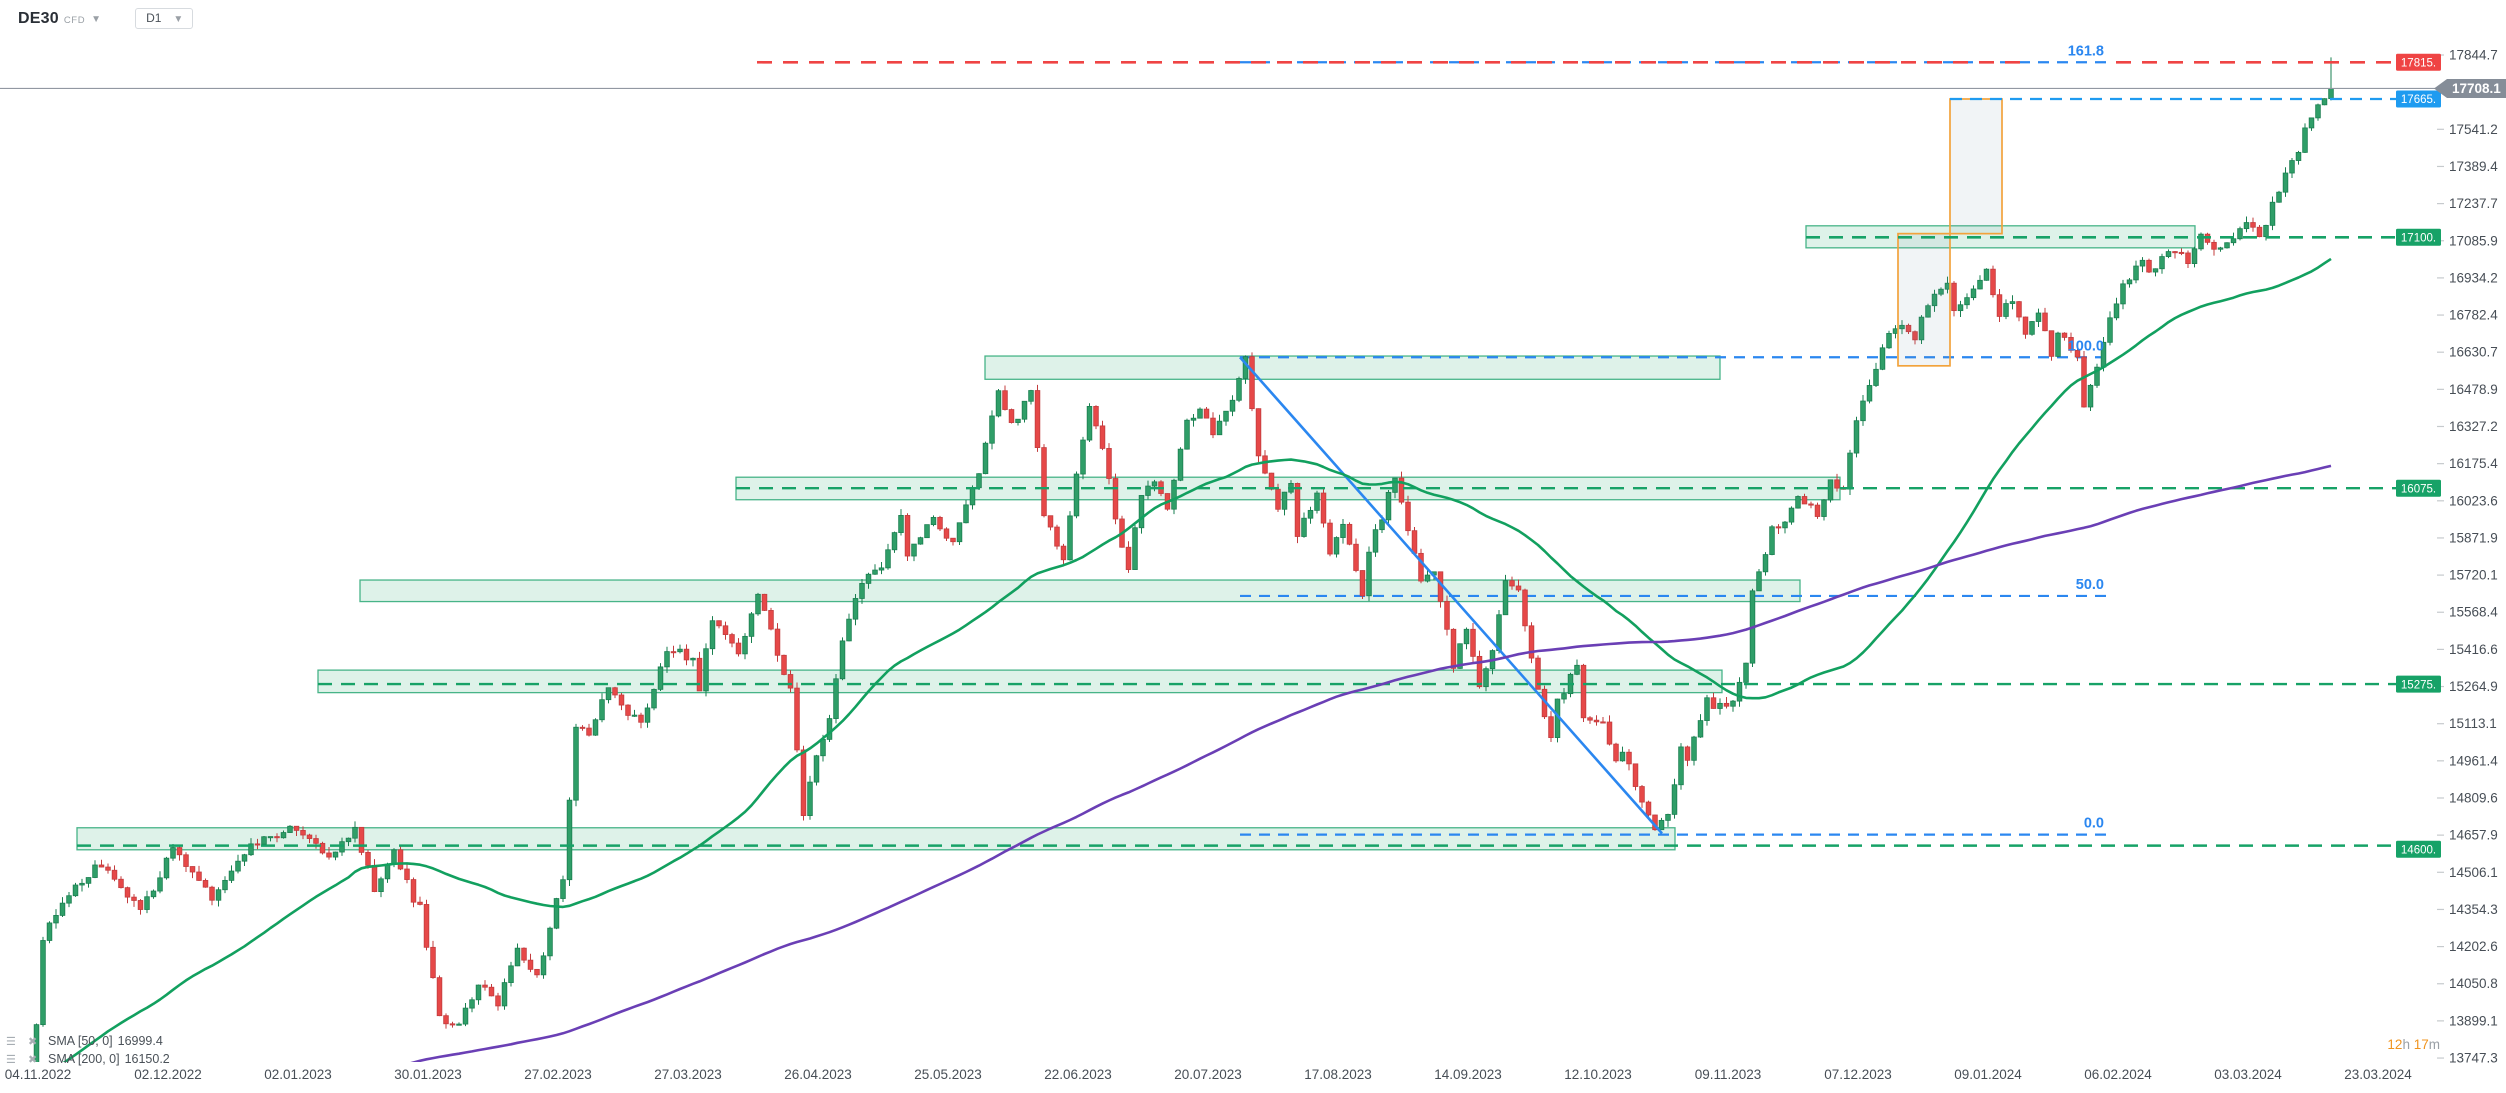  What do you see at coordinates (2473, 315) in the screenshot?
I see `price-tick-label: 16782.4` at bounding box center [2473, 315].